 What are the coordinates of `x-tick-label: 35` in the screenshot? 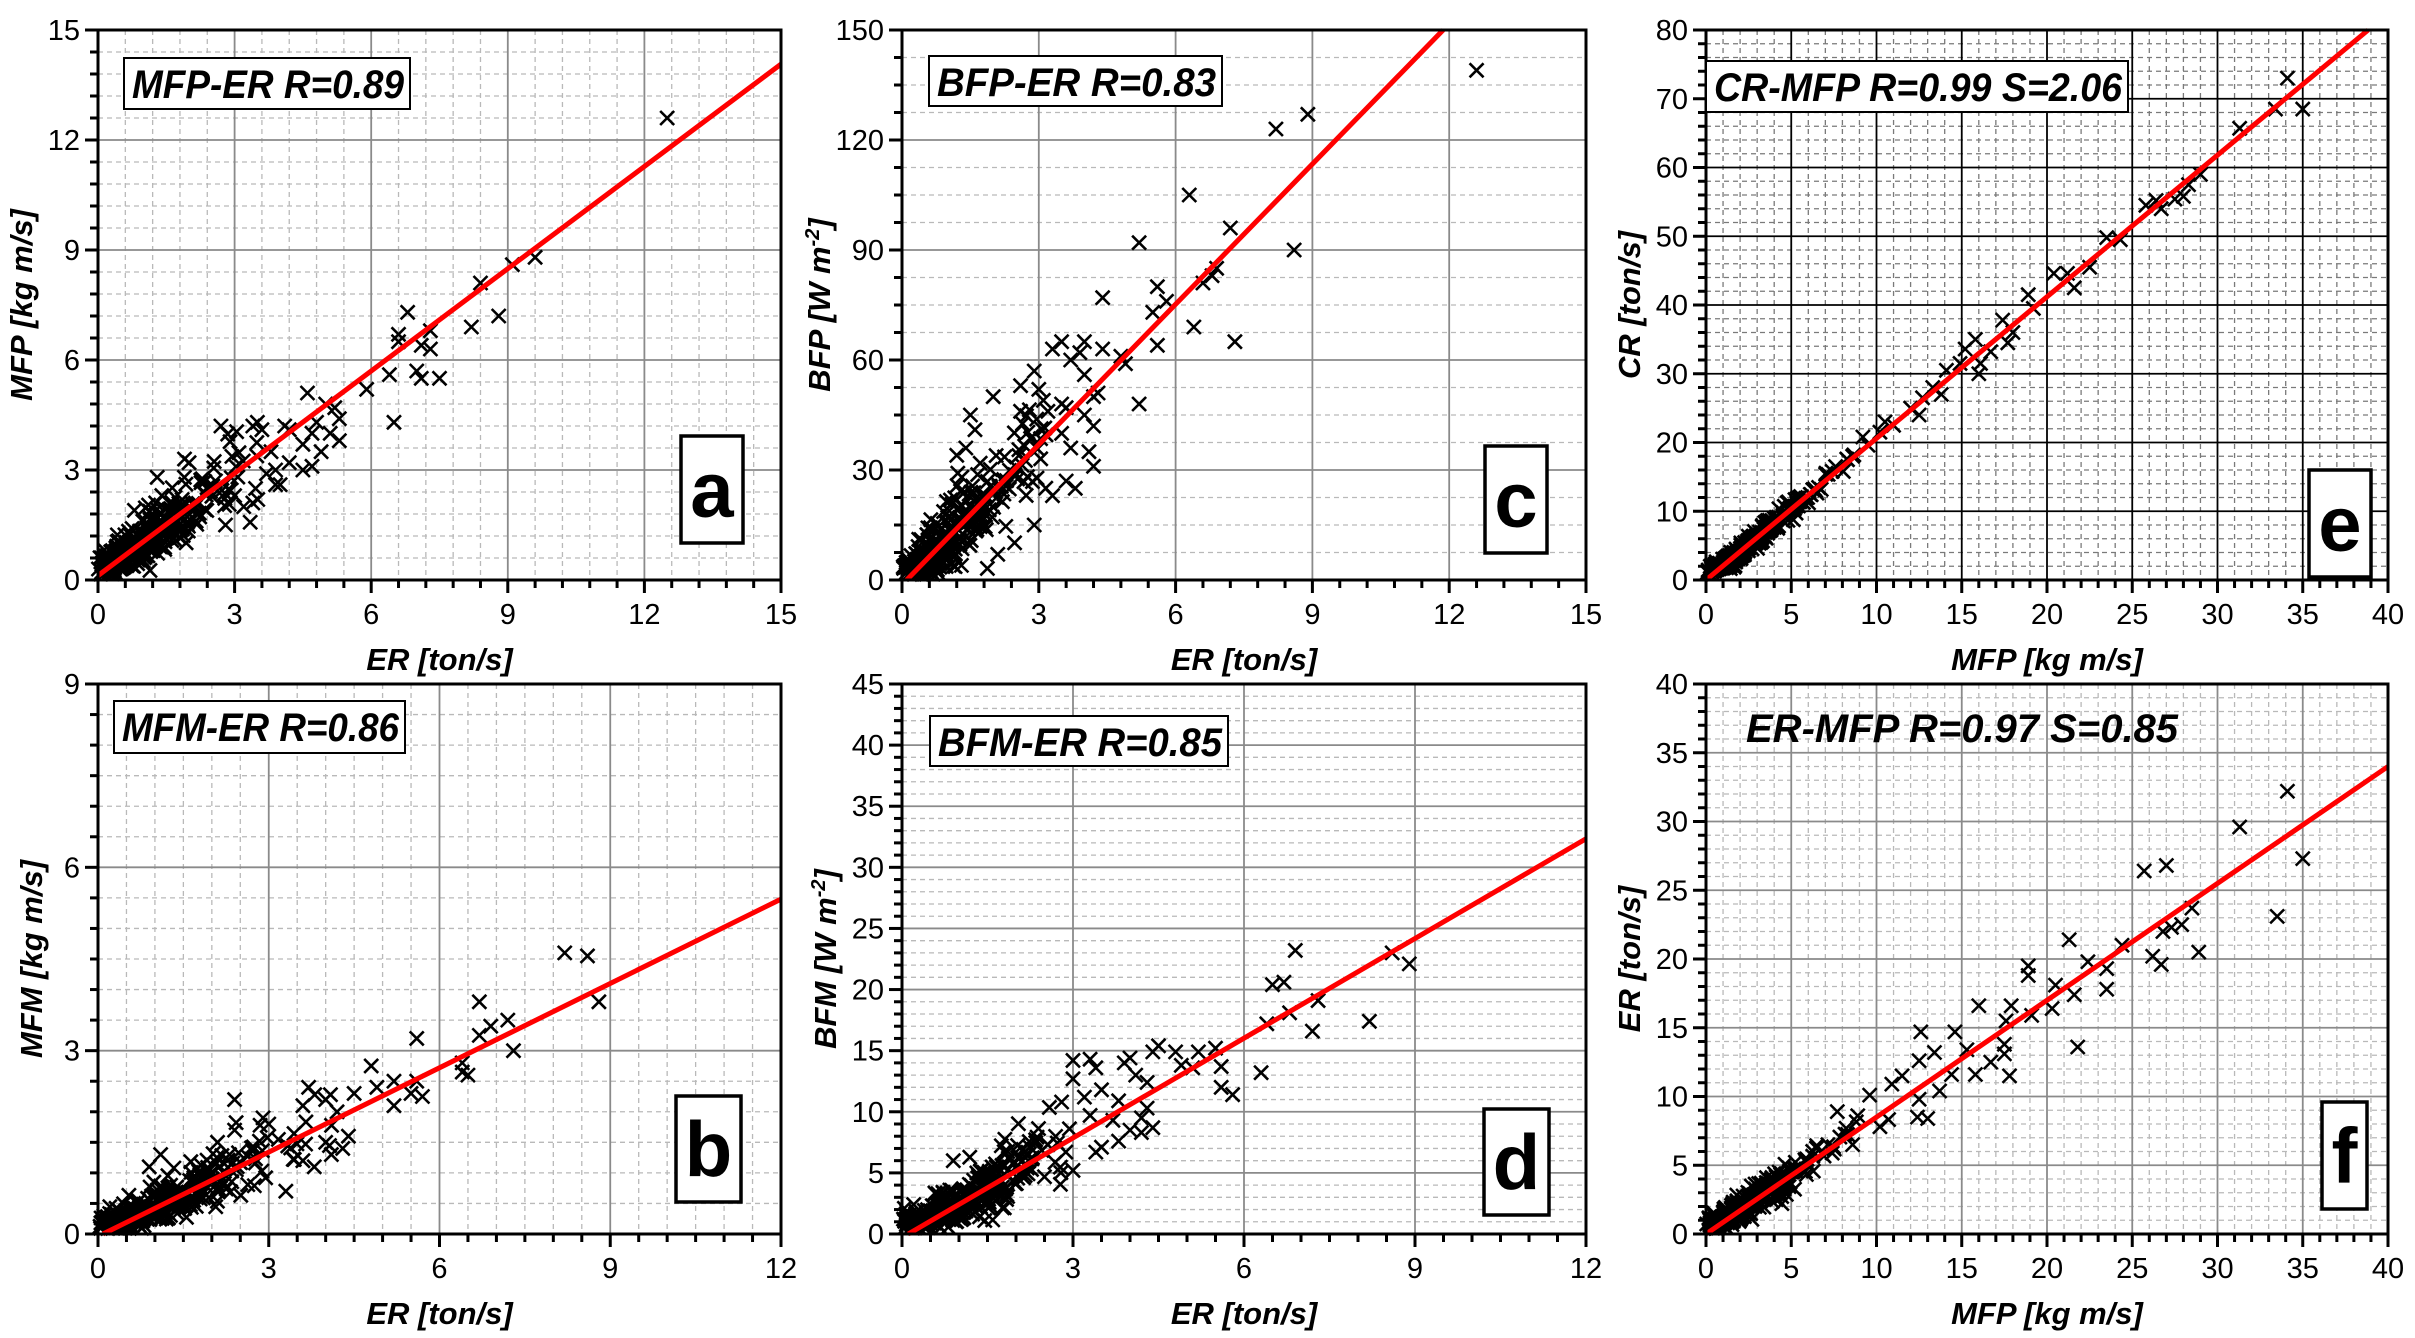 It's located at (2303, 615).